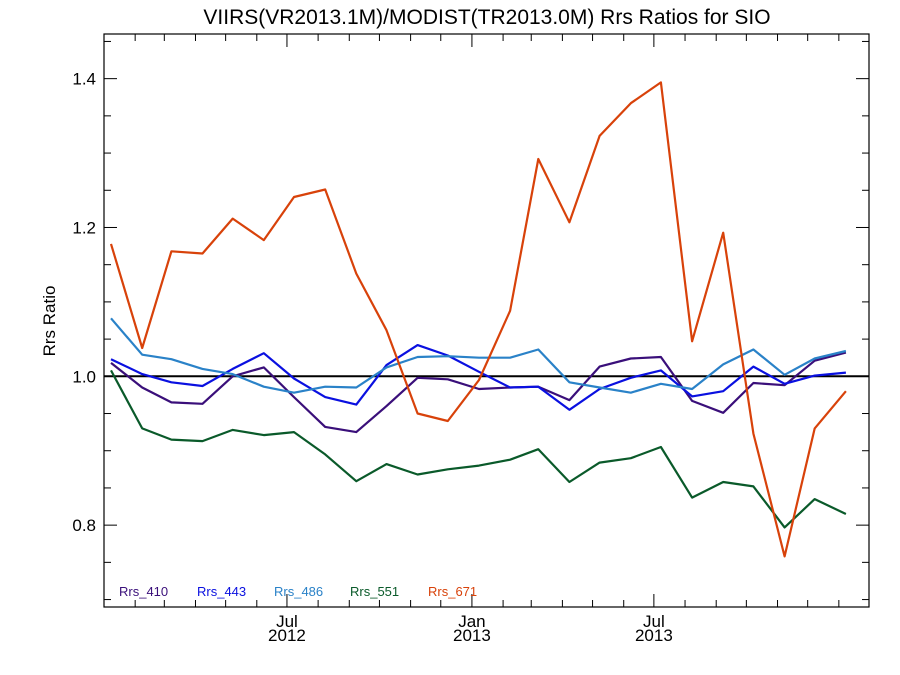  I want to click on legend: Rrs_410 Rrs_443 Rrs_486 Rrs_551 Rrs_671, so click(298, 591).